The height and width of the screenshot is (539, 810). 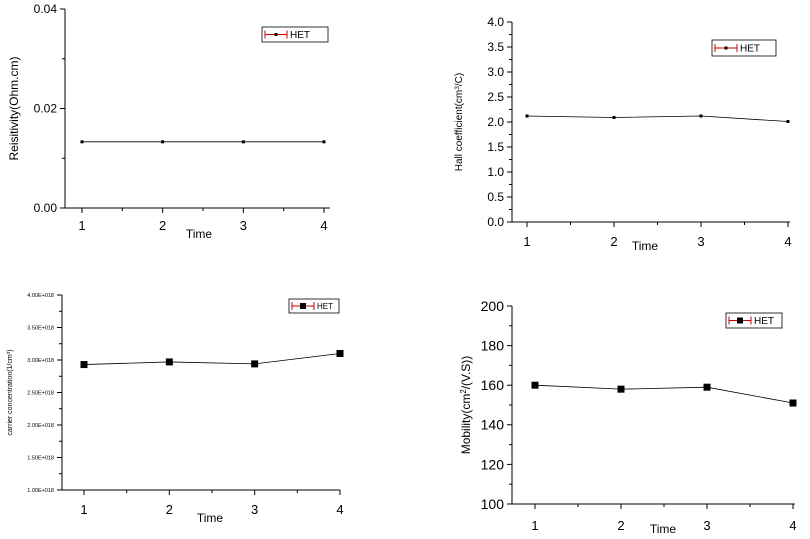 I want to click on y-tick-label: 1.5, so click(x=495, y=147).